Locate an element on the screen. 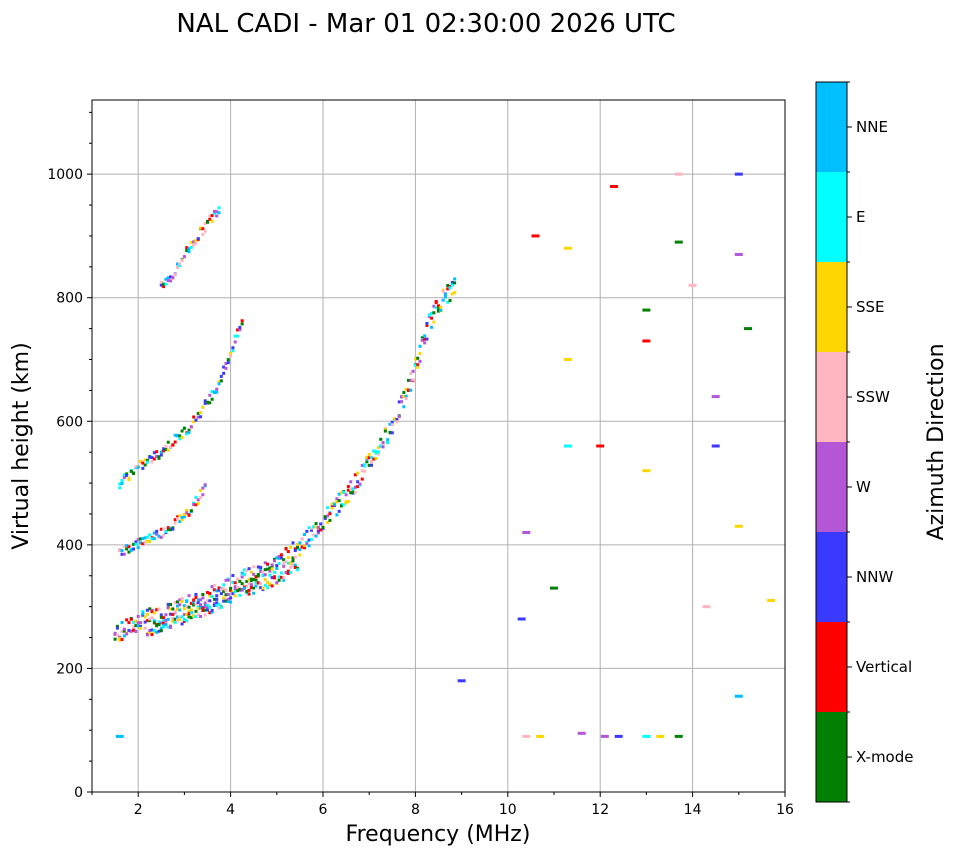 This screenshot has width=958, height=857. colorbar-segment is located at coordinates (831, 757).